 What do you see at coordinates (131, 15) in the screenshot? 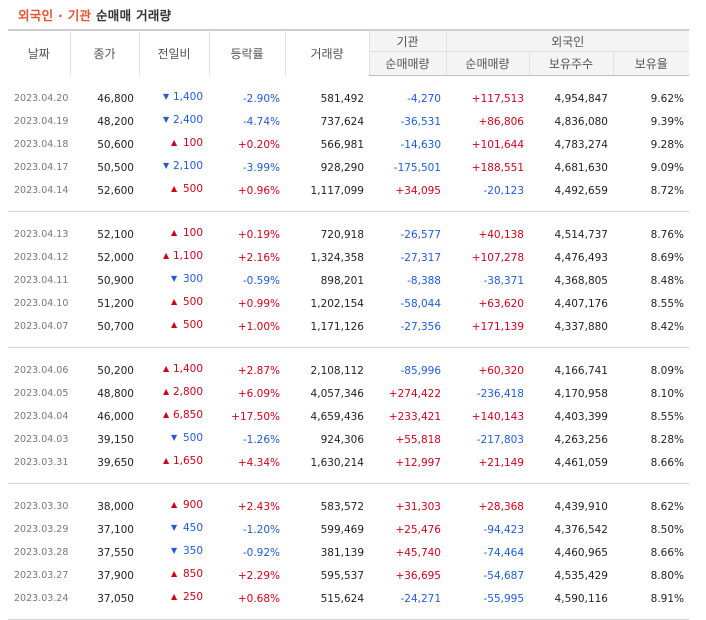
I see `panel-title-rest: 순매매 거래량` at bounding box center [131, 15].